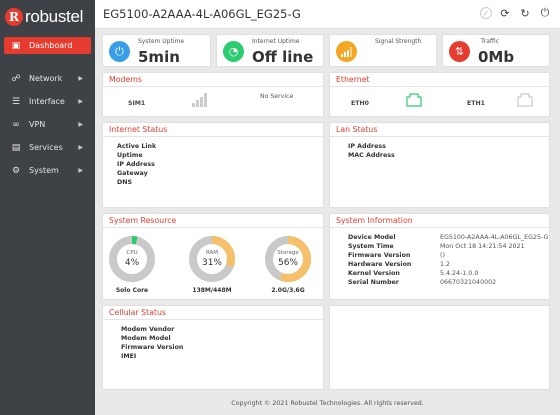 The height and width of the screenshot is (415, 560). I want to click on sidebar-item-label: Network, so click(46, 78).